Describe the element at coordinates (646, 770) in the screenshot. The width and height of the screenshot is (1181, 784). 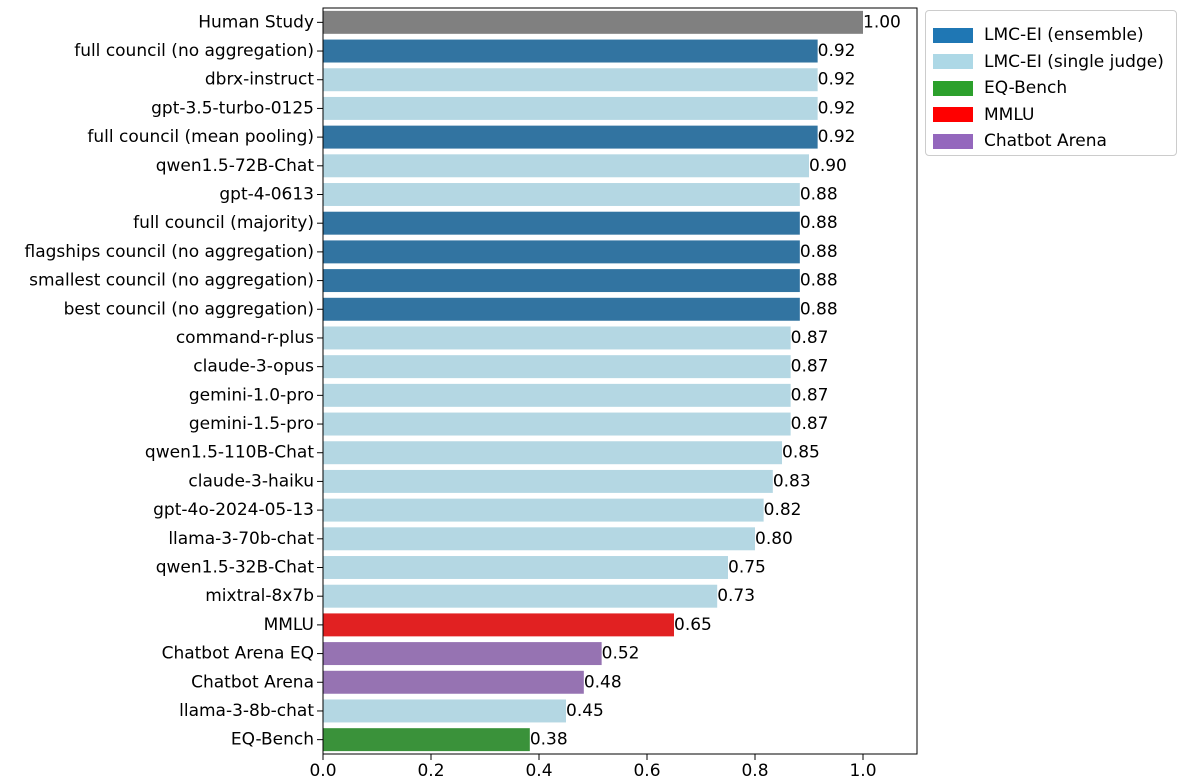
I see `x-tick-label-0-6: 0.6` at that location.